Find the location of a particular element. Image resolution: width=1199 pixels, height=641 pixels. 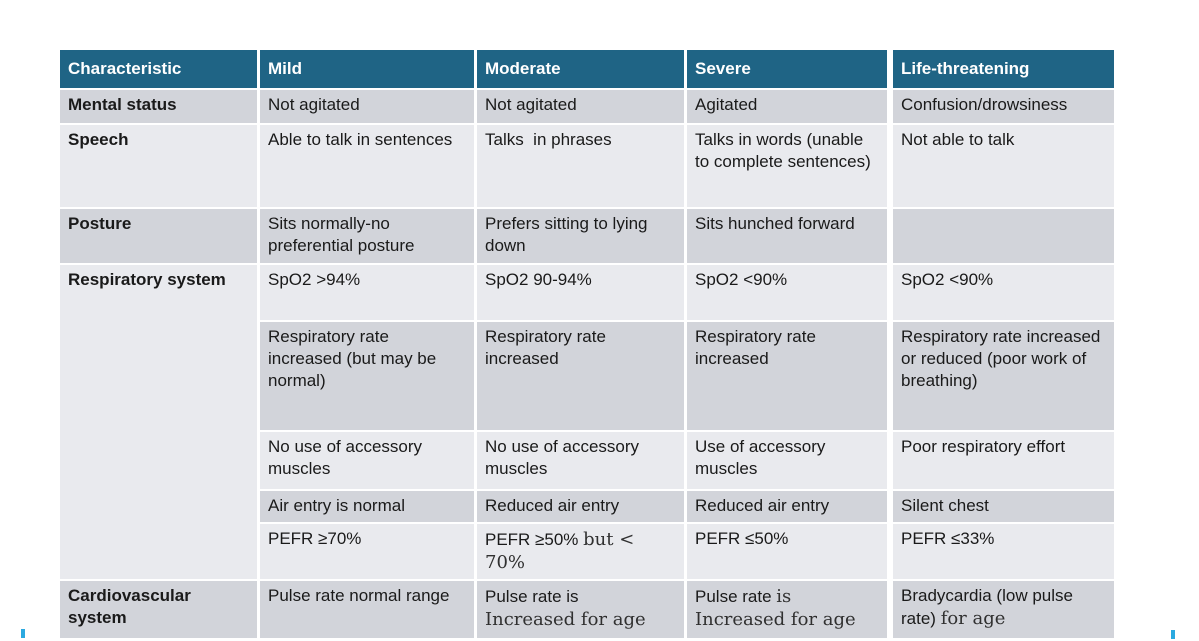

pefr-moderate-serif: but < 70% is located at coordinates (563, 551).